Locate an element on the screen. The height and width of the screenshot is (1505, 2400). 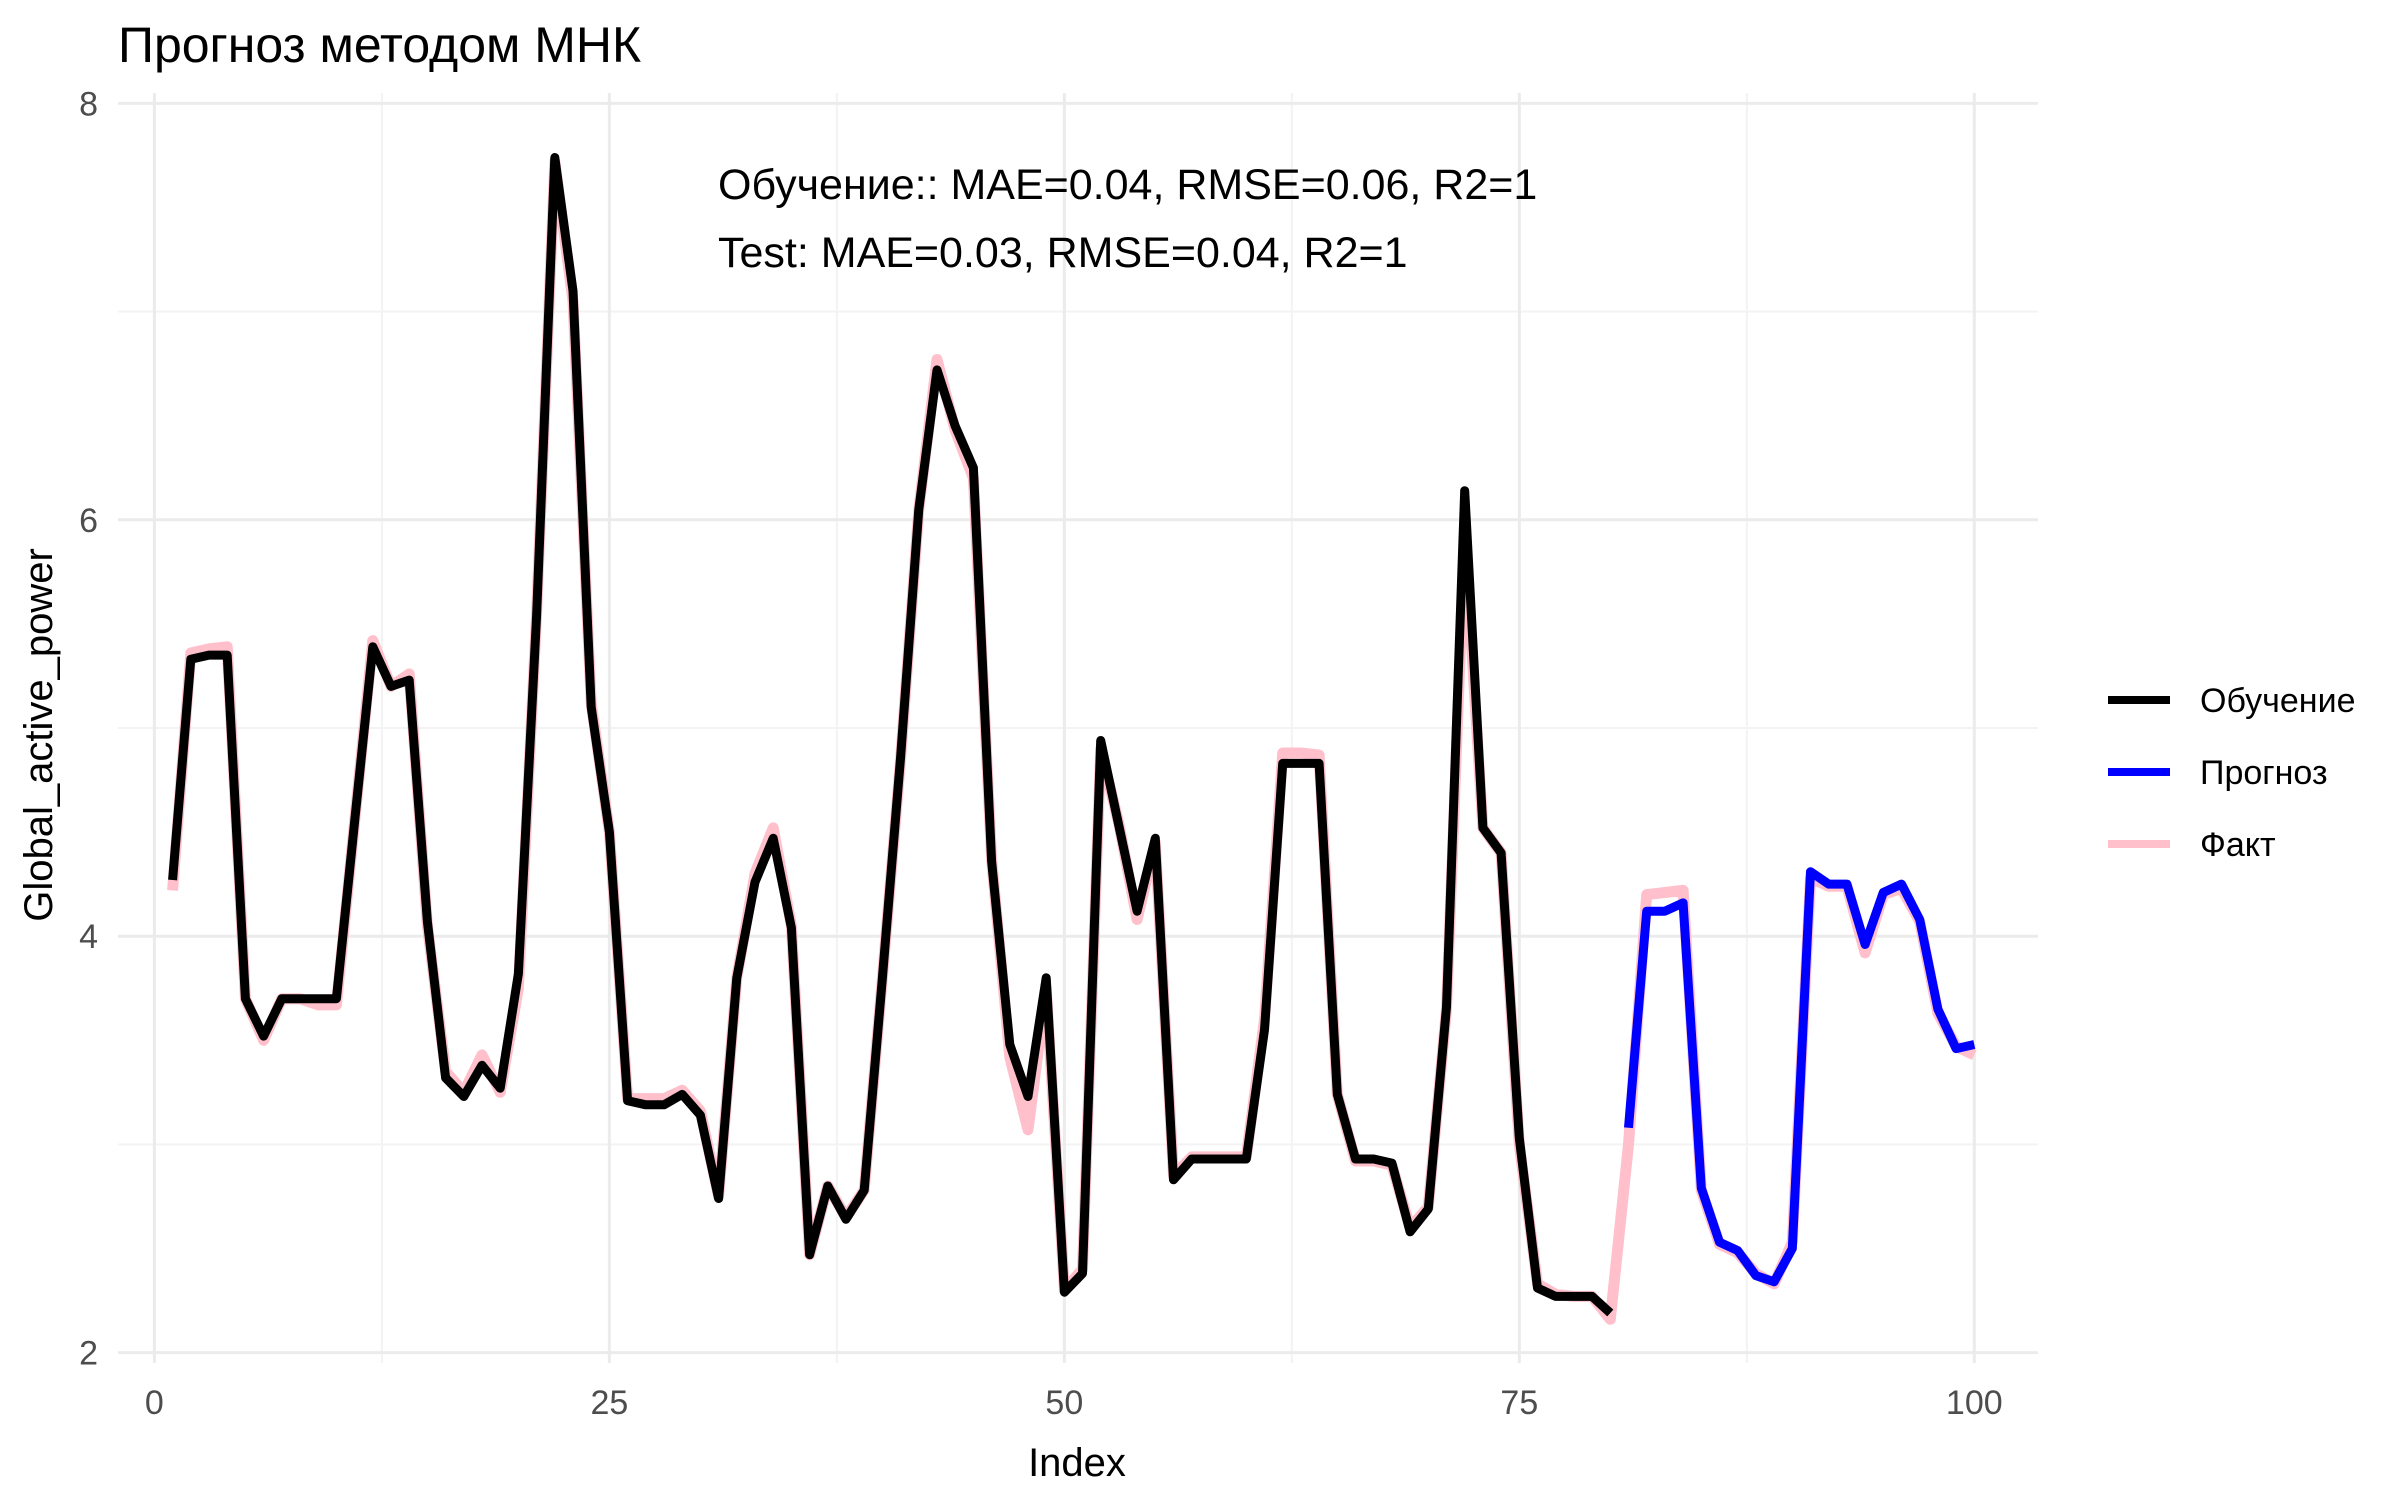
x-axis-ticks: 0 25 50 75 100 is located at coordinates (1074, 1403).